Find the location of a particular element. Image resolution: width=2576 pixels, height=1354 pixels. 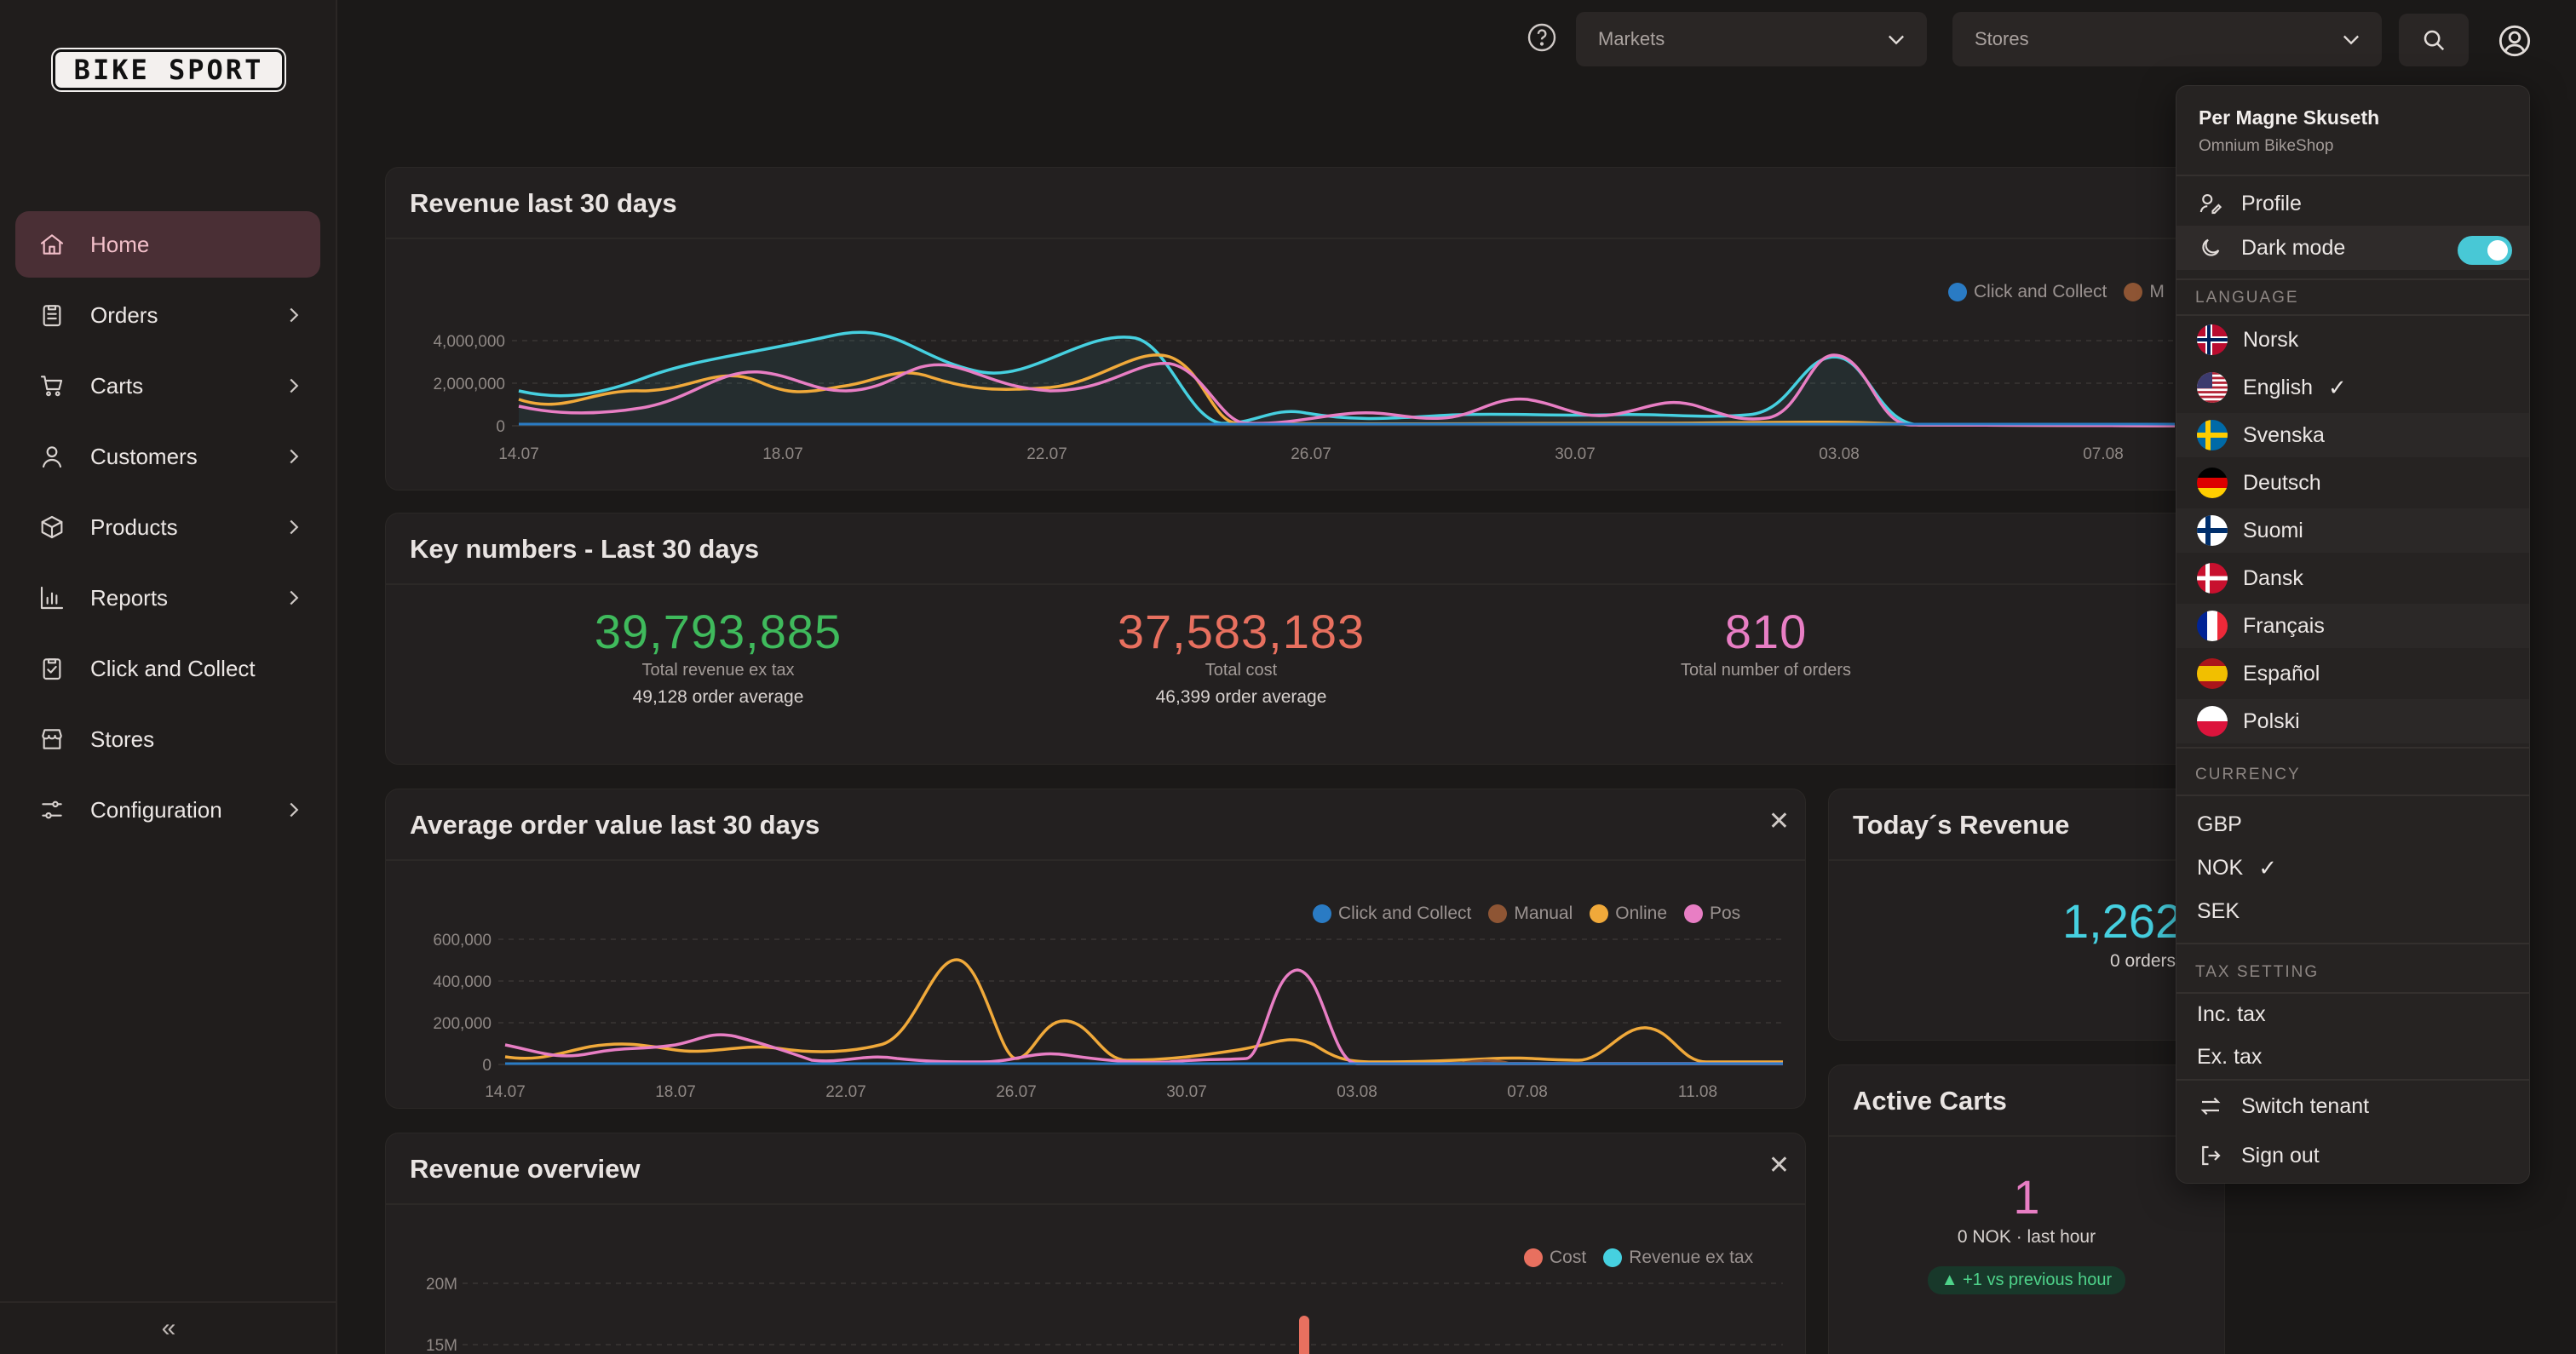

series-revenue-line is located at coordinates (1347, 378).